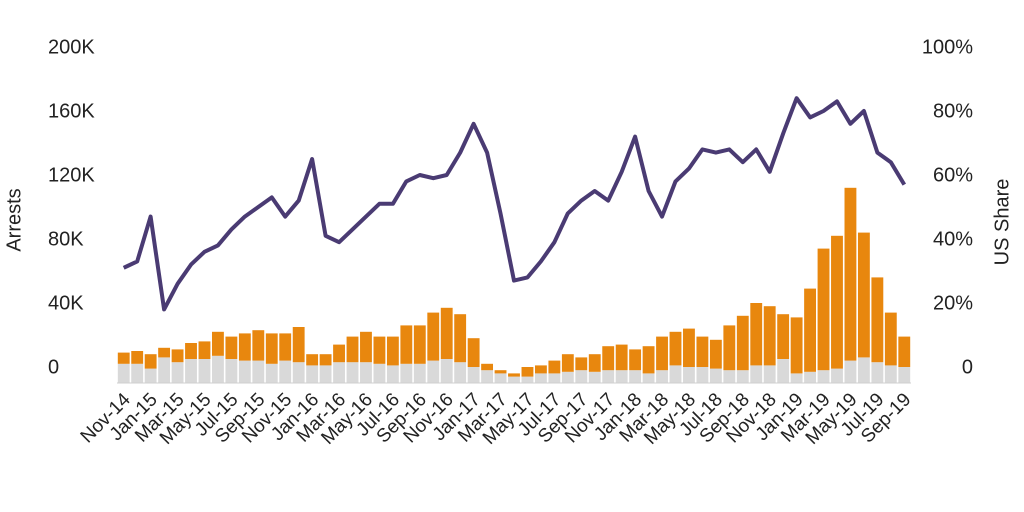  I want to click on y2-tick-label: 20%, so click(953, 303).